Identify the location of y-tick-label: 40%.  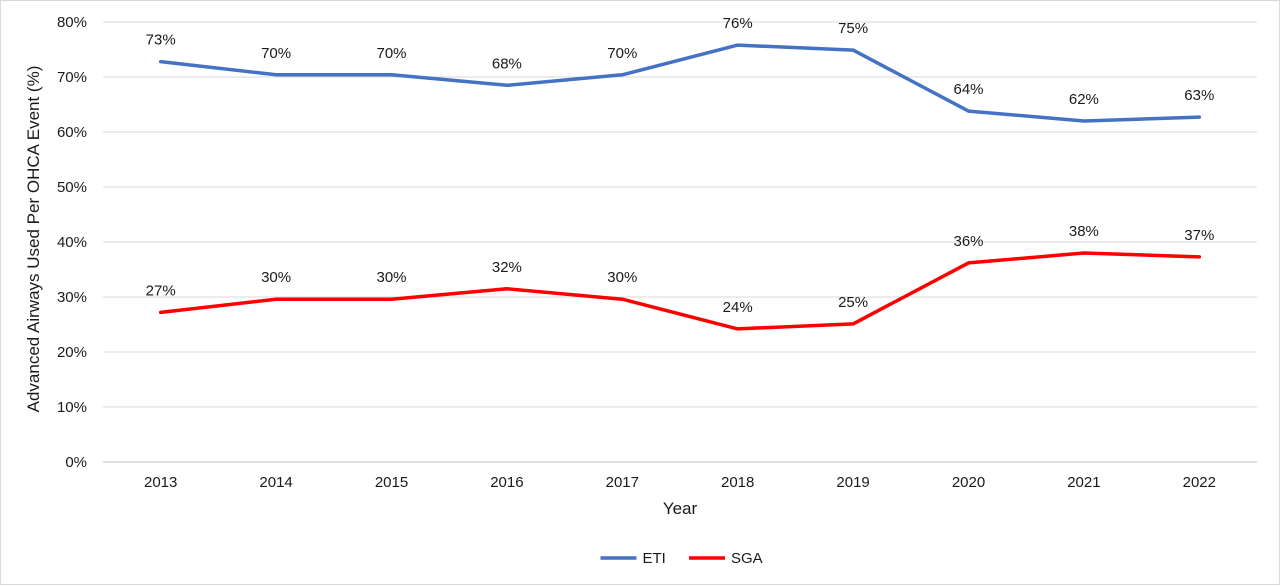
(72, 242).